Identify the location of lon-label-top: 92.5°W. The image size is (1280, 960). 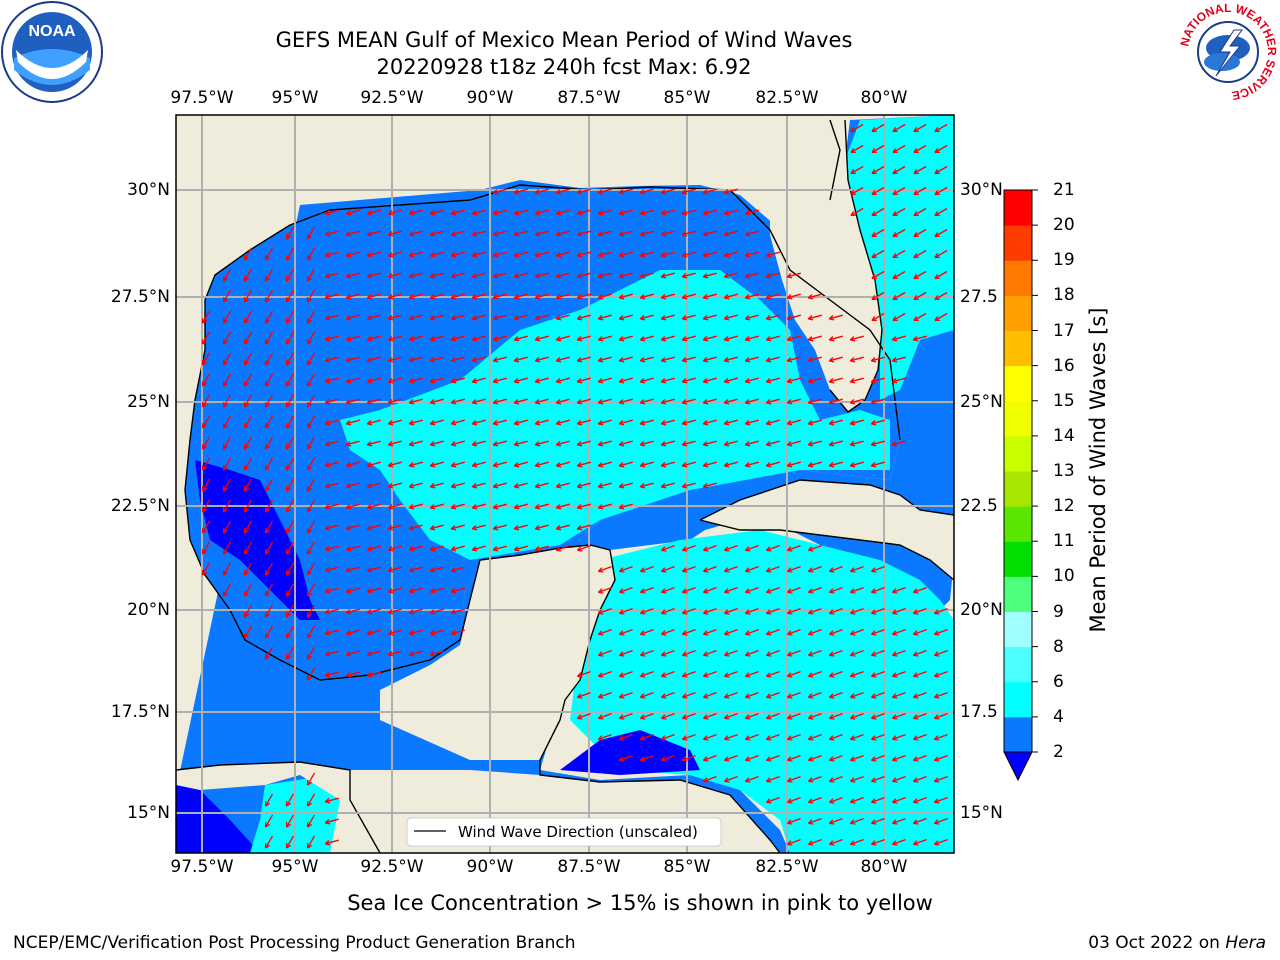
(392, 98).